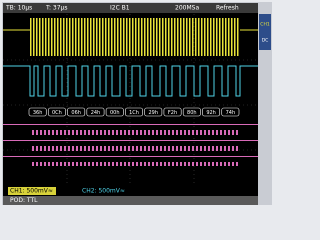 The height and width of the screenshot is (240, 320). I want to click on ch1-badge, so click(32, 191).